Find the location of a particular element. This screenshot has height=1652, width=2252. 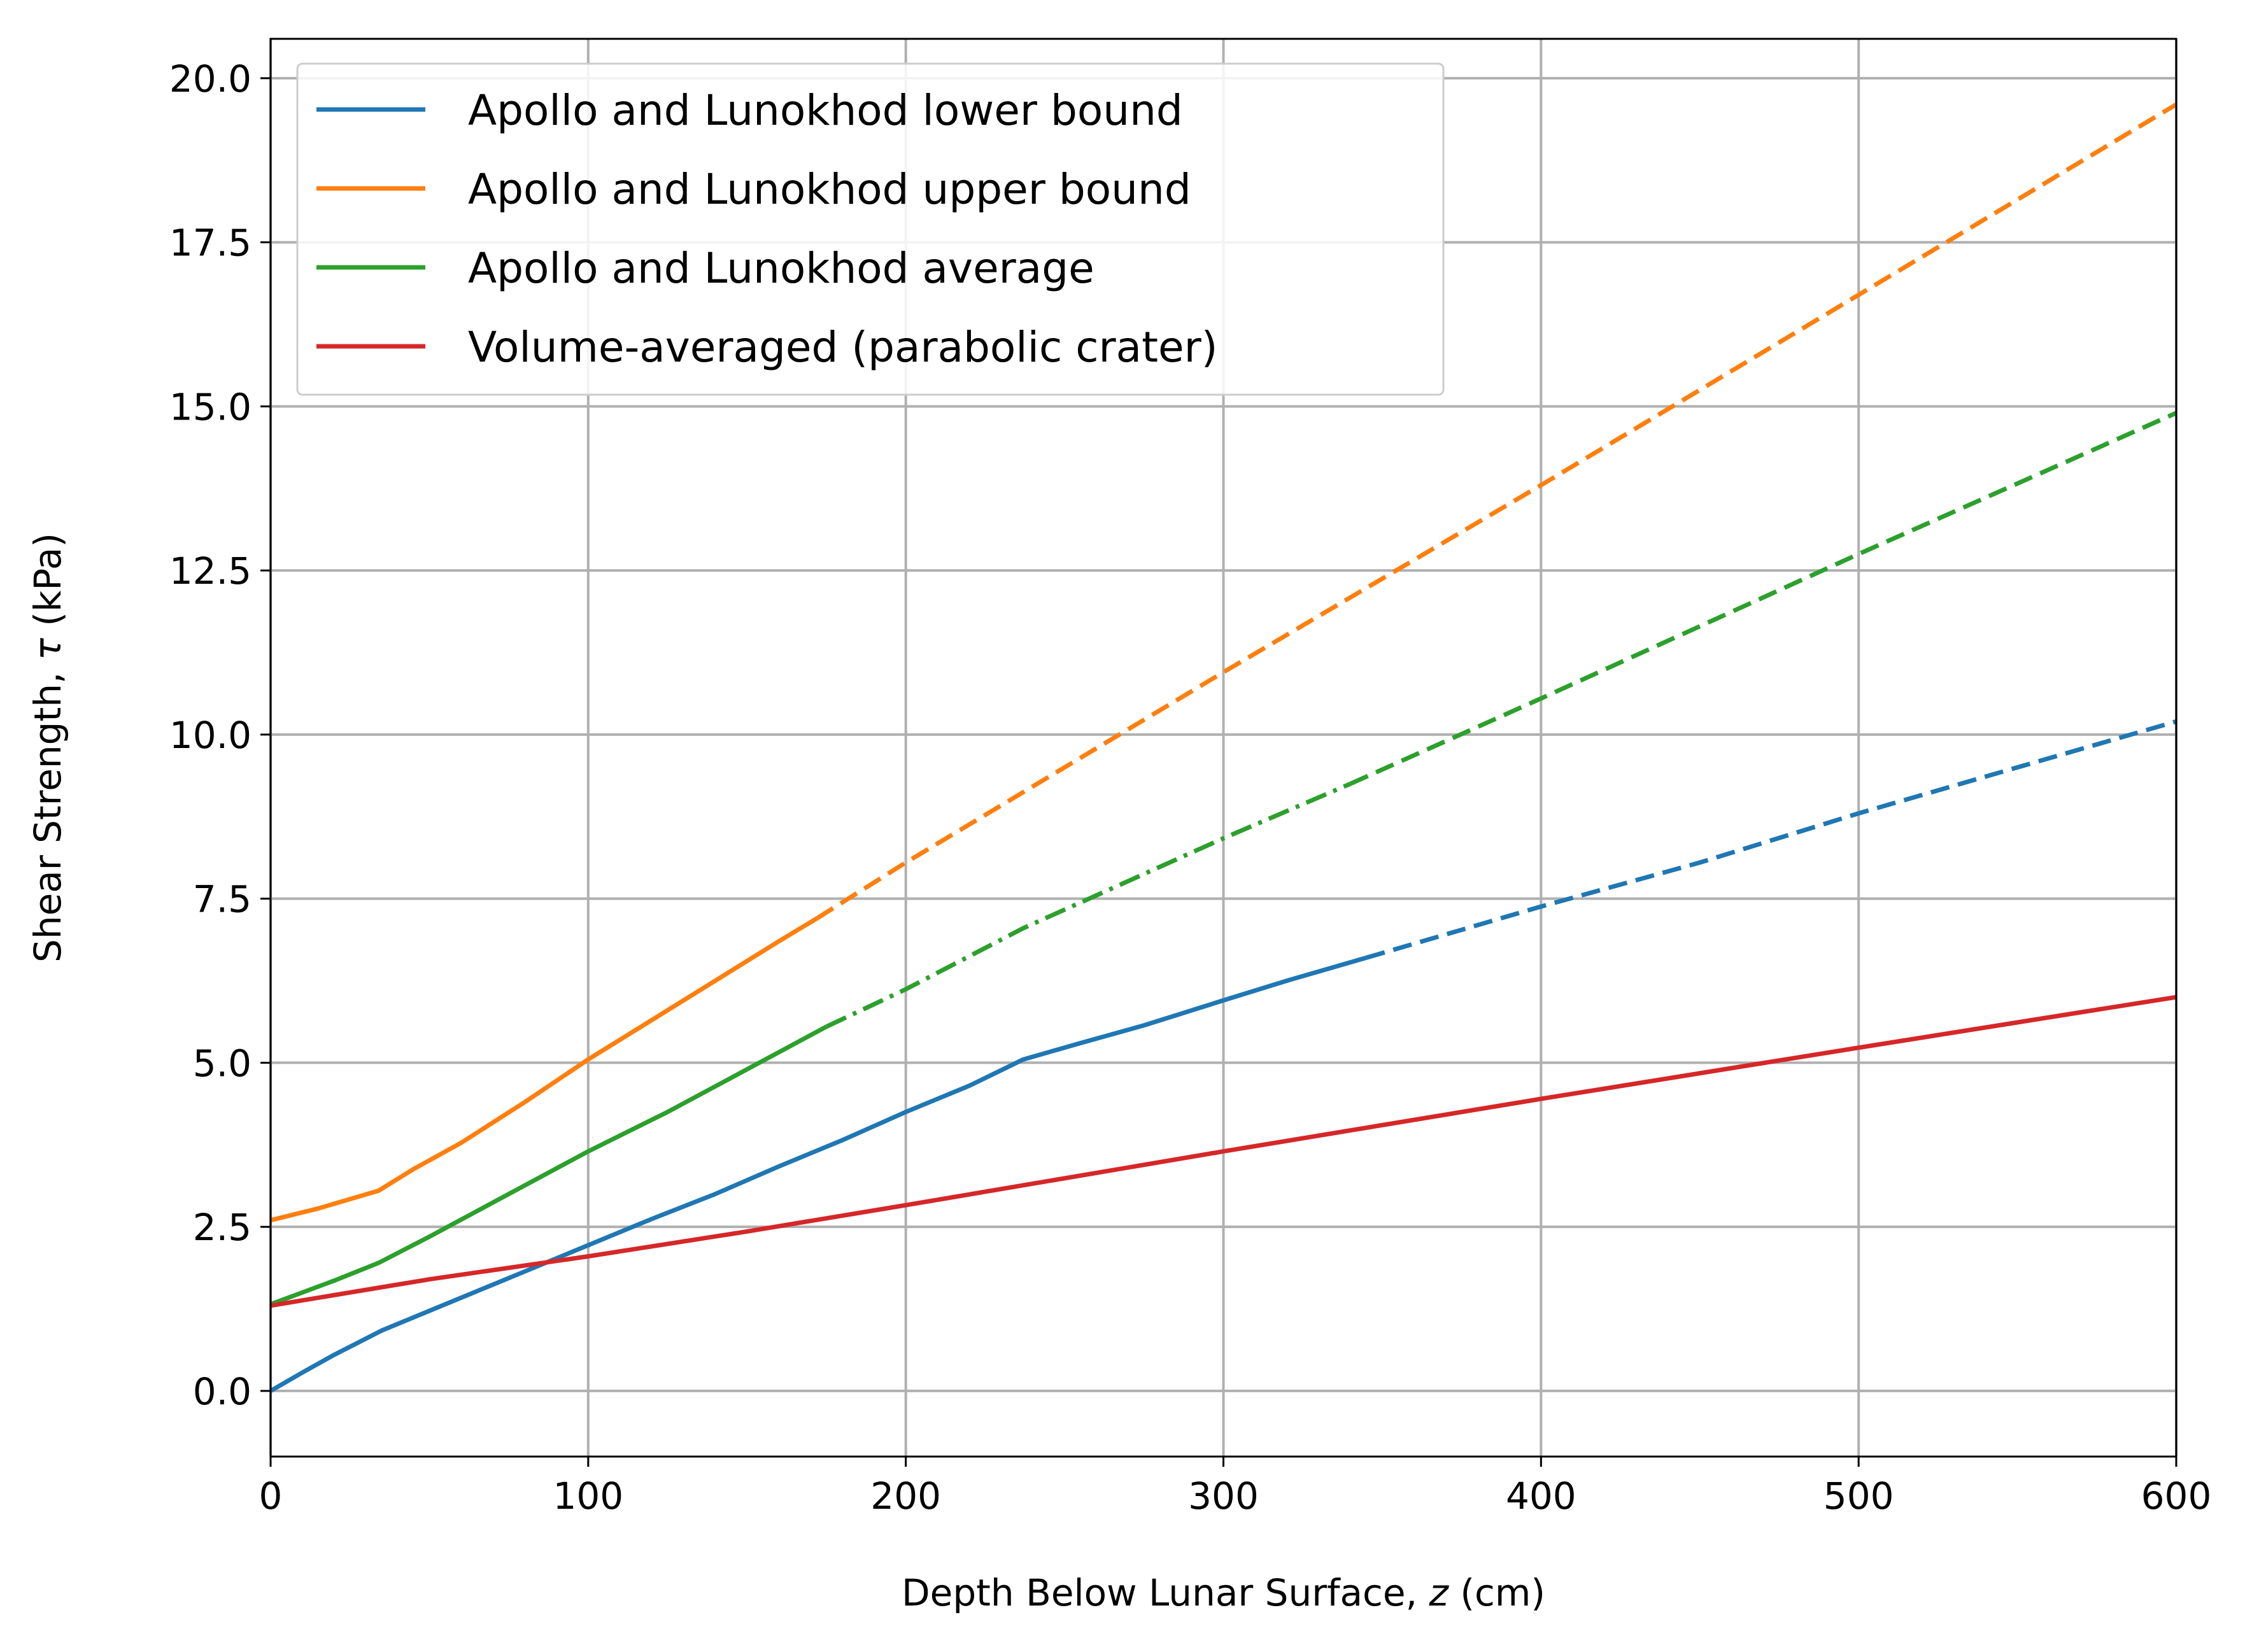

x-tick-label: 100 is located at coordinates (588, 1496).